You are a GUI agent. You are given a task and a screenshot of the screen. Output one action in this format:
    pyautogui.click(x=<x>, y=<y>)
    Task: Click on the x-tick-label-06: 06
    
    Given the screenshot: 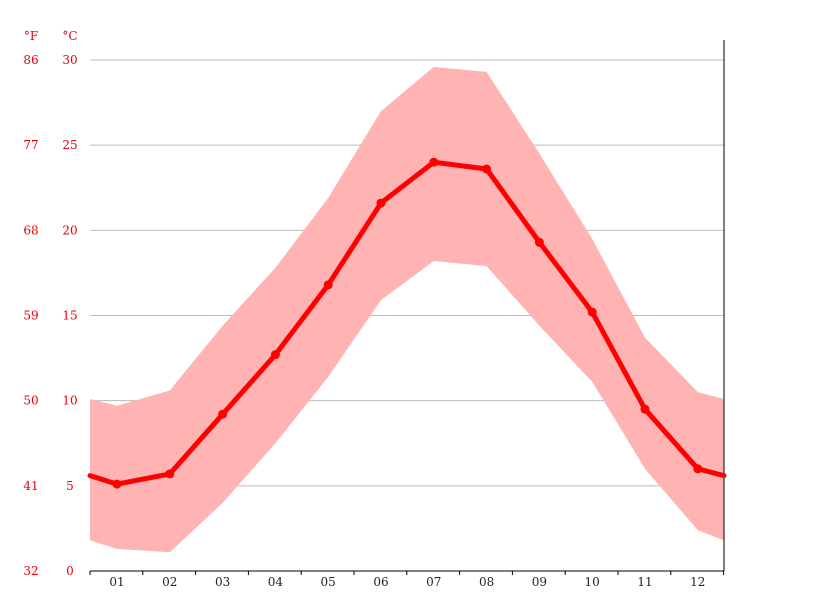 What is the action you would take?
    pyautogui.click(x=380, y=582)
    